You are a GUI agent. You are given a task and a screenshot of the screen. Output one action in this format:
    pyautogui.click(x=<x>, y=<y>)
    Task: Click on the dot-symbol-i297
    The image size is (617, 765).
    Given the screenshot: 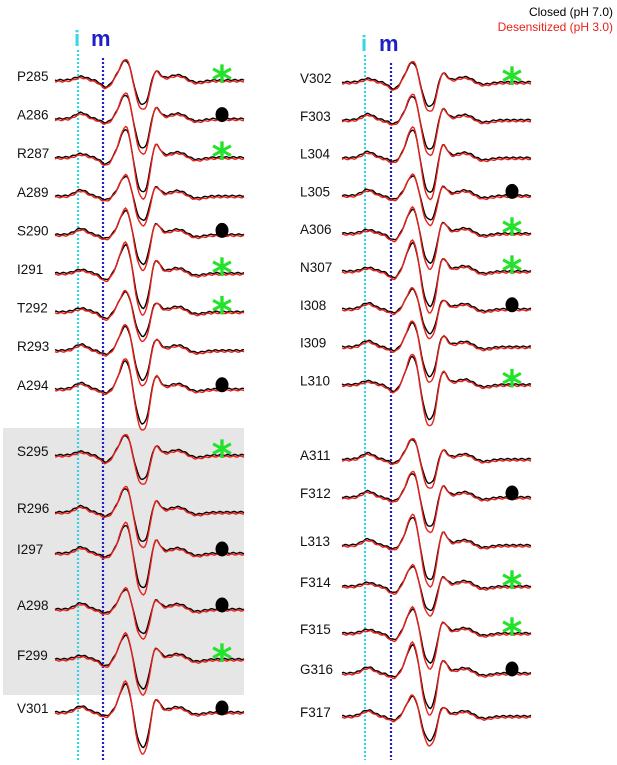 What is the action you would take?
    pyautogui.click(x=222, y=549)
    